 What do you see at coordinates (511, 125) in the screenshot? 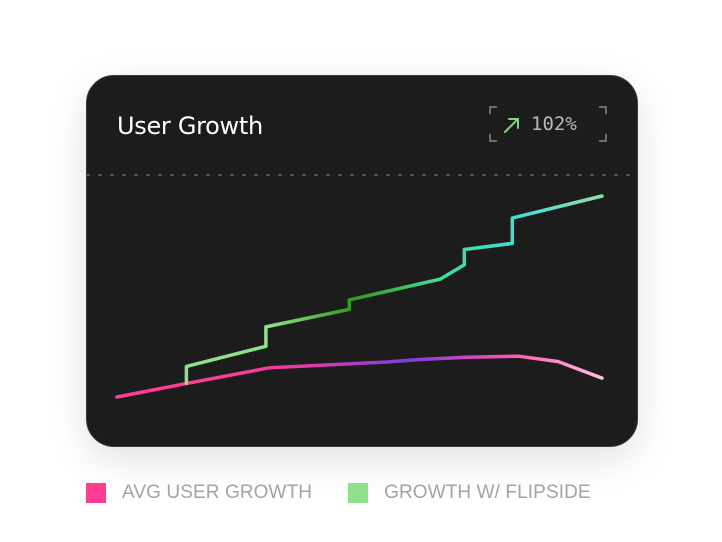
I see `arrow-up-right-icon` at bounding box center [511, 125].